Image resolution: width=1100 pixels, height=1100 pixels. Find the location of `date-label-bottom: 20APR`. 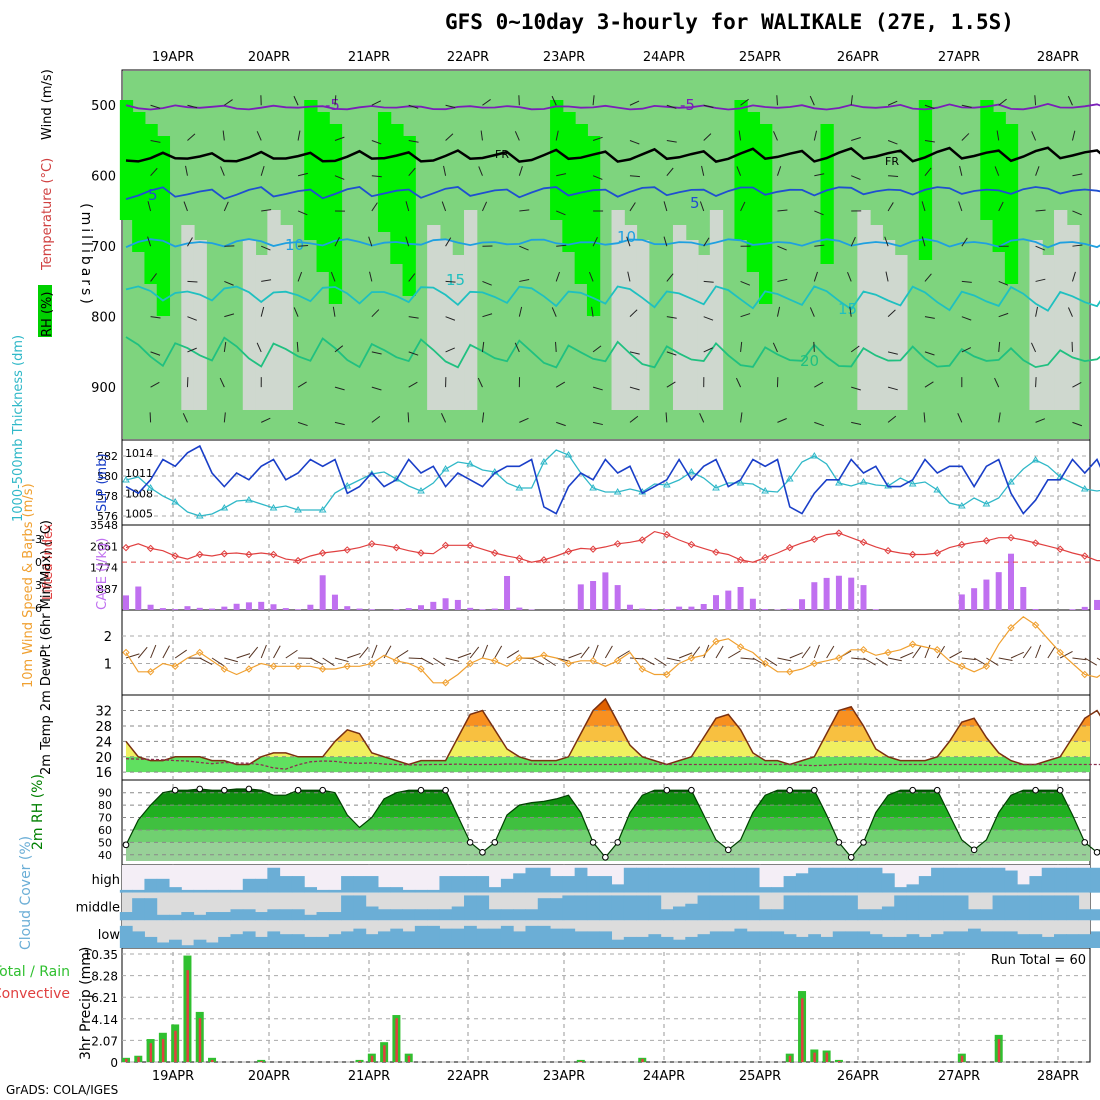

date-label-bottom: 20APR is located at coordinates (269, 1076).